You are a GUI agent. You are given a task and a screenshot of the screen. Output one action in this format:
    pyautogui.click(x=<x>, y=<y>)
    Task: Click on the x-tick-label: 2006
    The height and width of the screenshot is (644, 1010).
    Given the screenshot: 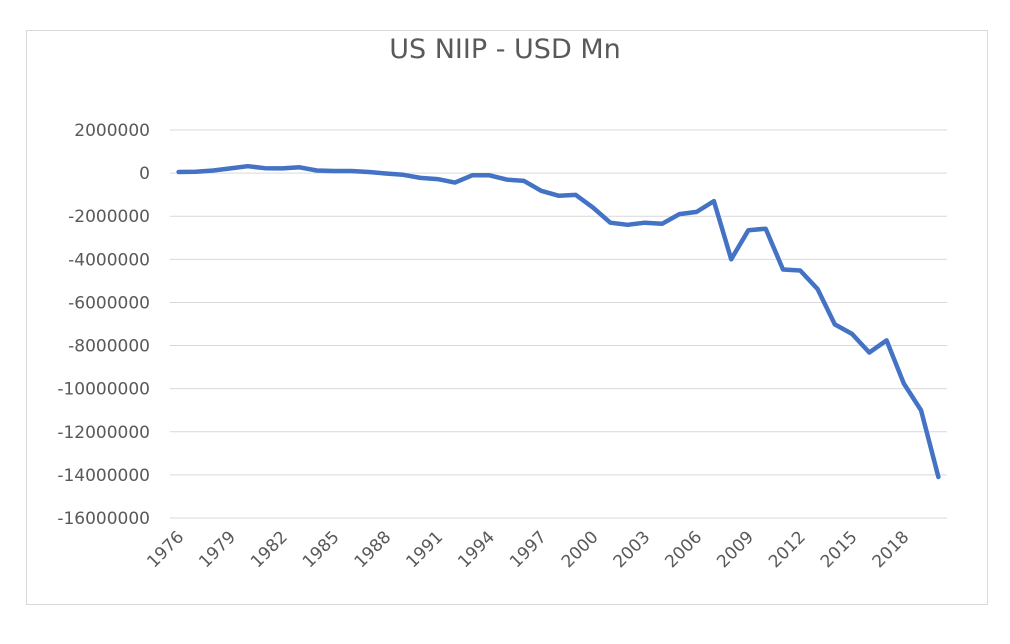 What is the action you would take?
    pyautogui.click(x=683, y=549)
    